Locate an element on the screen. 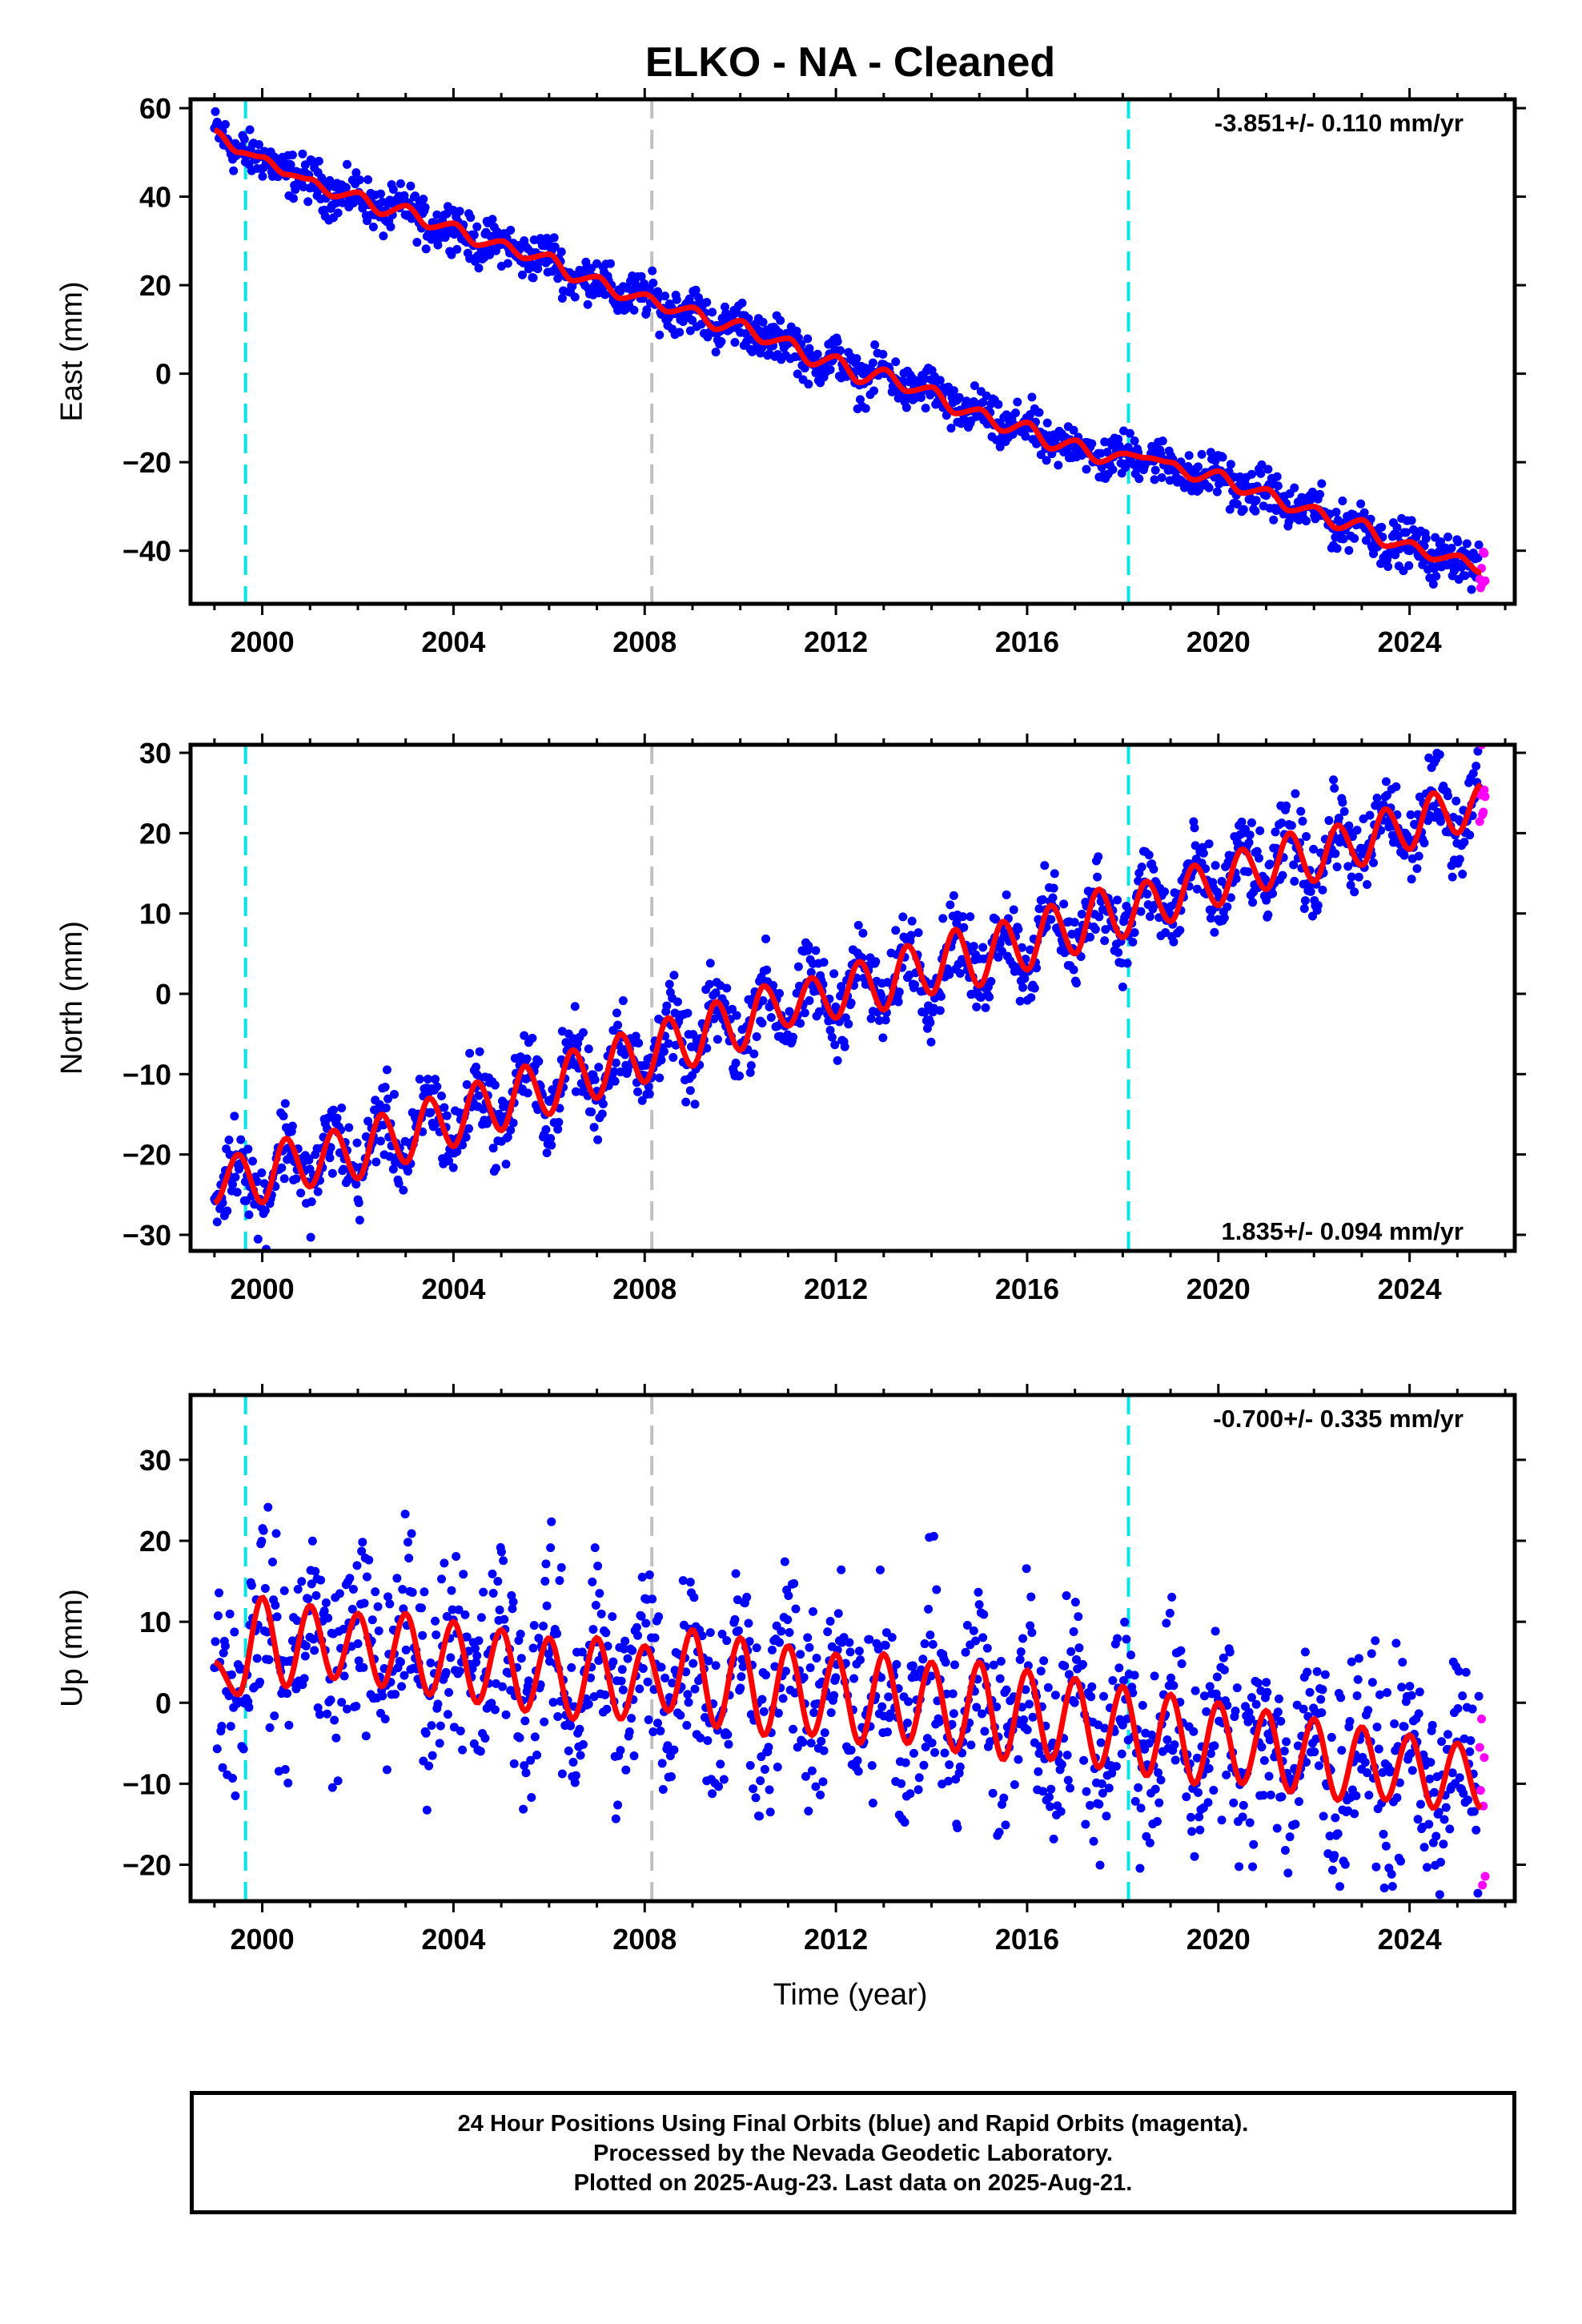 The image size is (1582, 2324). x-tick-label: 2000 is located at coordinates (263, 1289).